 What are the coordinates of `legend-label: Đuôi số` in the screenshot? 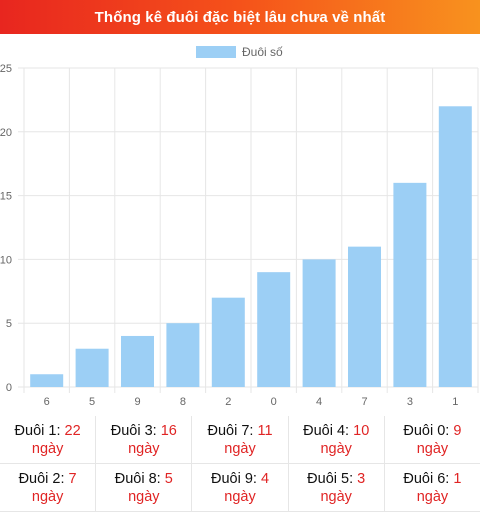 It's located at (262, 52).